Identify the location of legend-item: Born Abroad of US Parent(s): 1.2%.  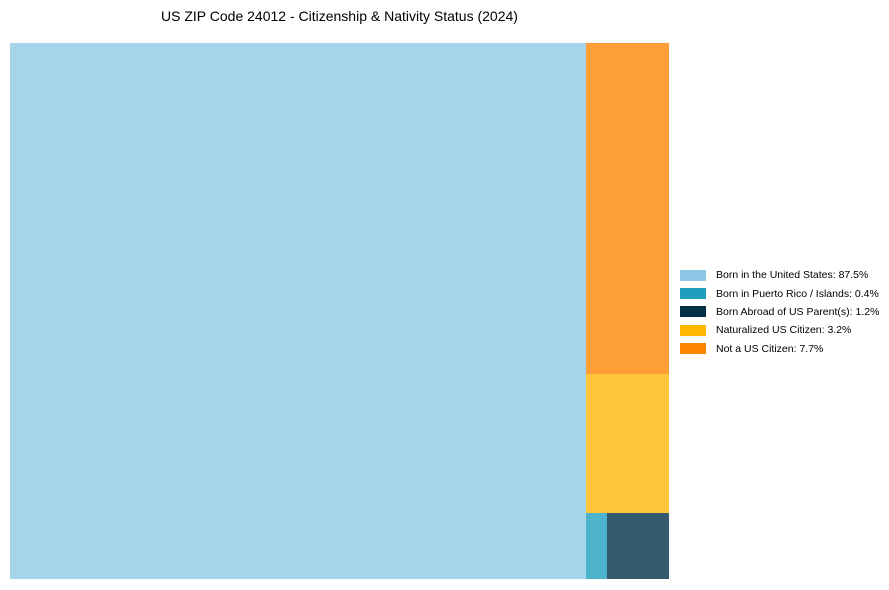
(779, 312).